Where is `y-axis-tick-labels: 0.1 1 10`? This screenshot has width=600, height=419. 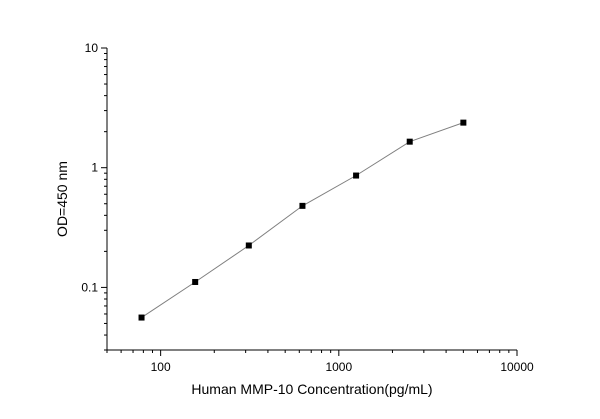 y-axis-tick-labels: 0.1 1 10 is located at coordinates (89, 167).